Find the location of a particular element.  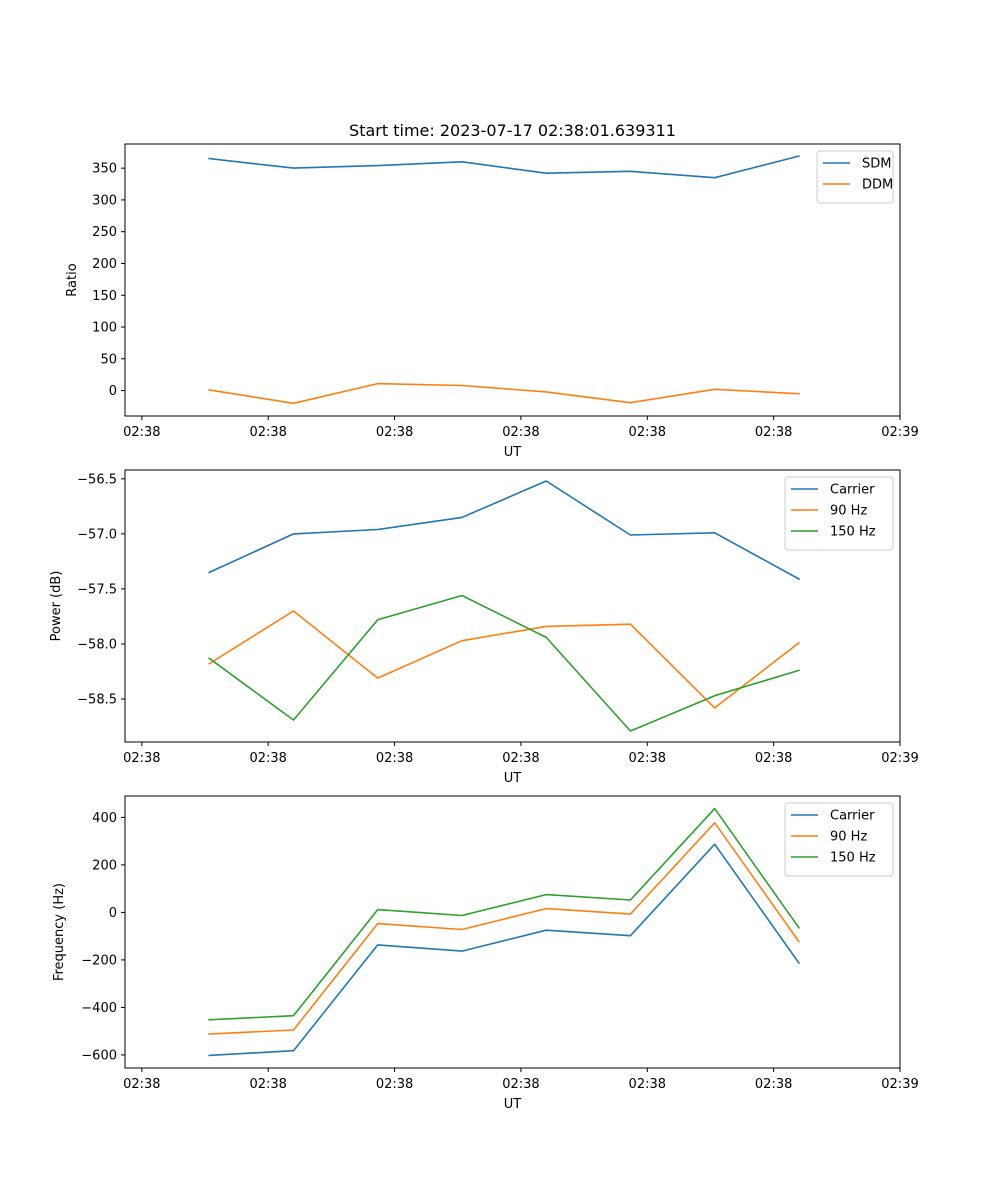

power-y-axis-label: Power (dB) is located at coordinates (56, 606).